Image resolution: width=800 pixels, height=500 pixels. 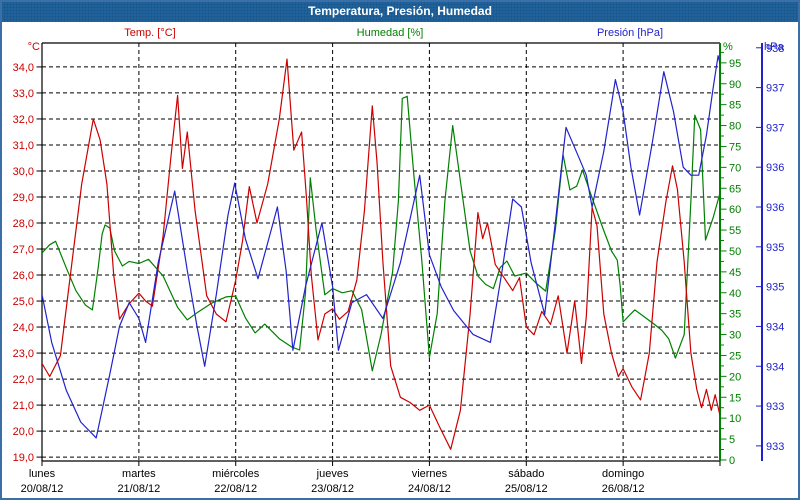 I want to click on humidity-tick-label: 30, so click(x=735, y=336).